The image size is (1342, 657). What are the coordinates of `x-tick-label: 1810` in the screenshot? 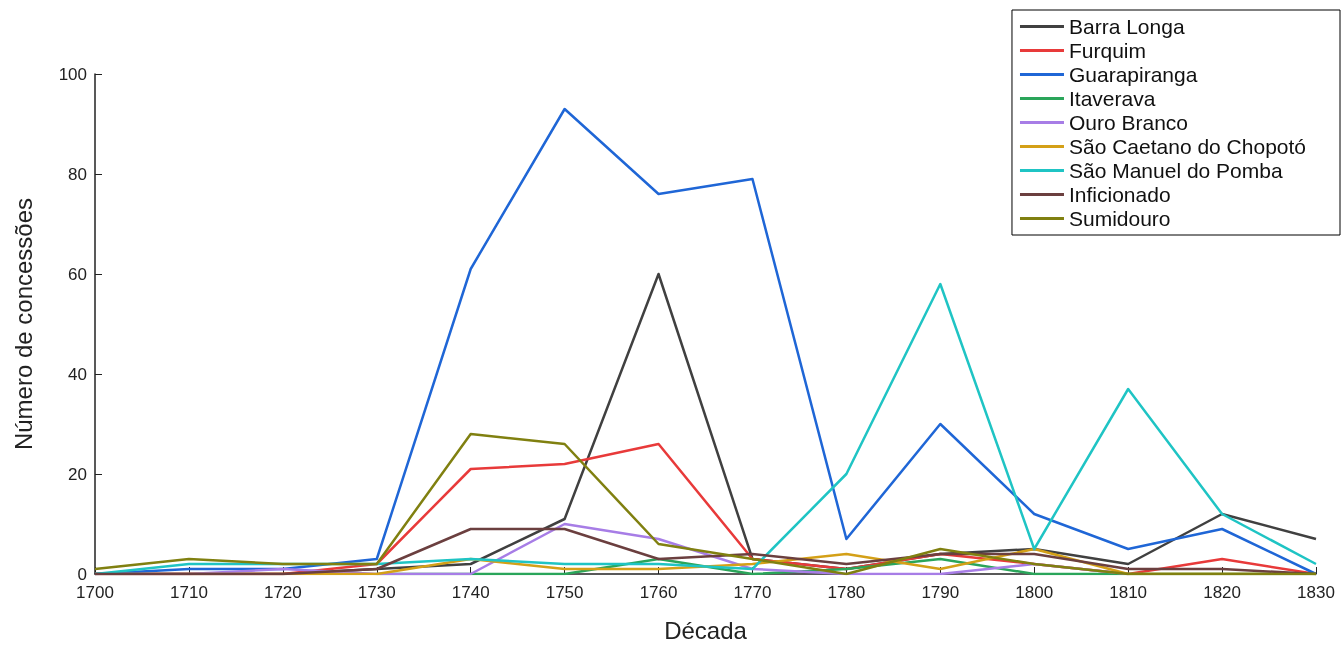 It's located at (1128, 592).